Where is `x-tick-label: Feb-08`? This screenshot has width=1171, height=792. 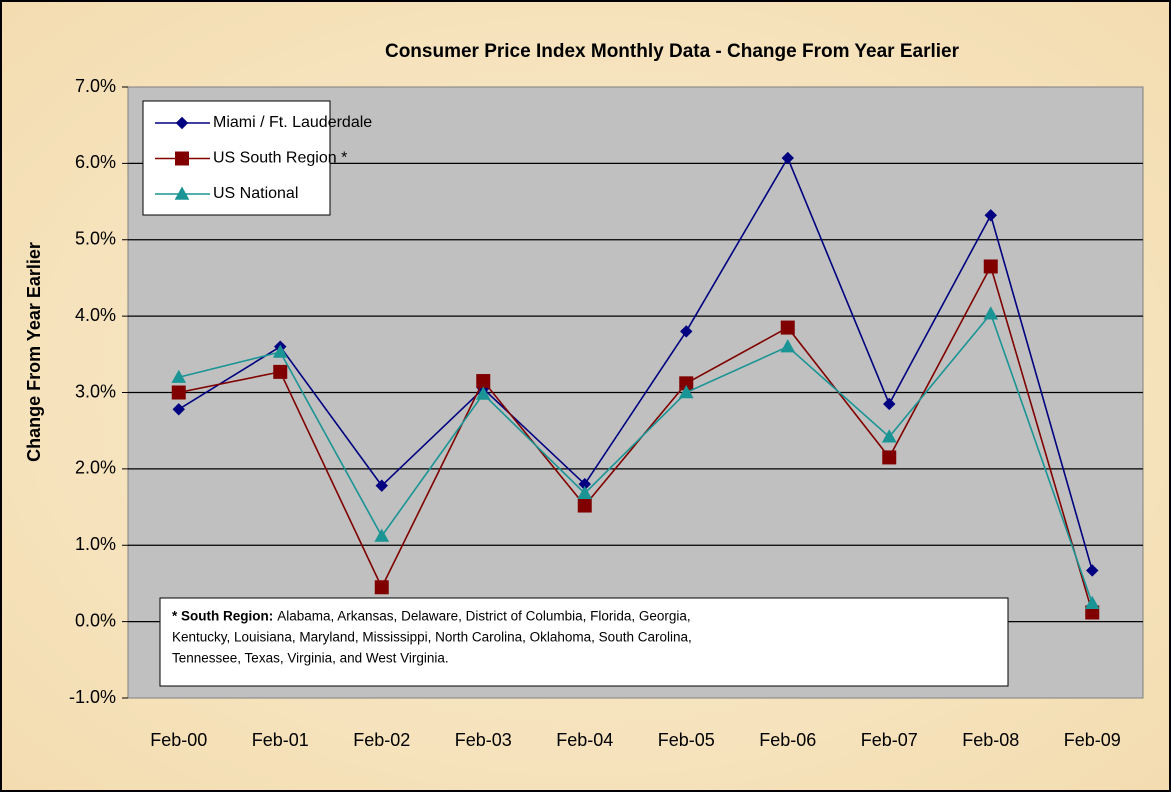 x-tick-label: Feb-08 is located at coordinates (990, 740).